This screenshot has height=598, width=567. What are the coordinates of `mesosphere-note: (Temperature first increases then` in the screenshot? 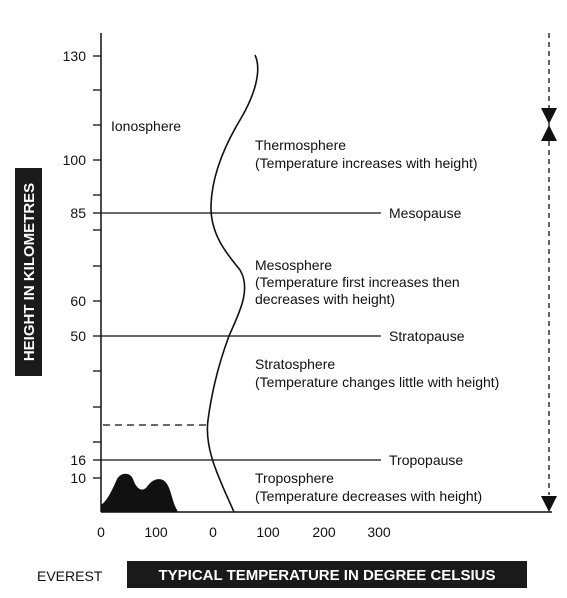 It's located at (357, 282).